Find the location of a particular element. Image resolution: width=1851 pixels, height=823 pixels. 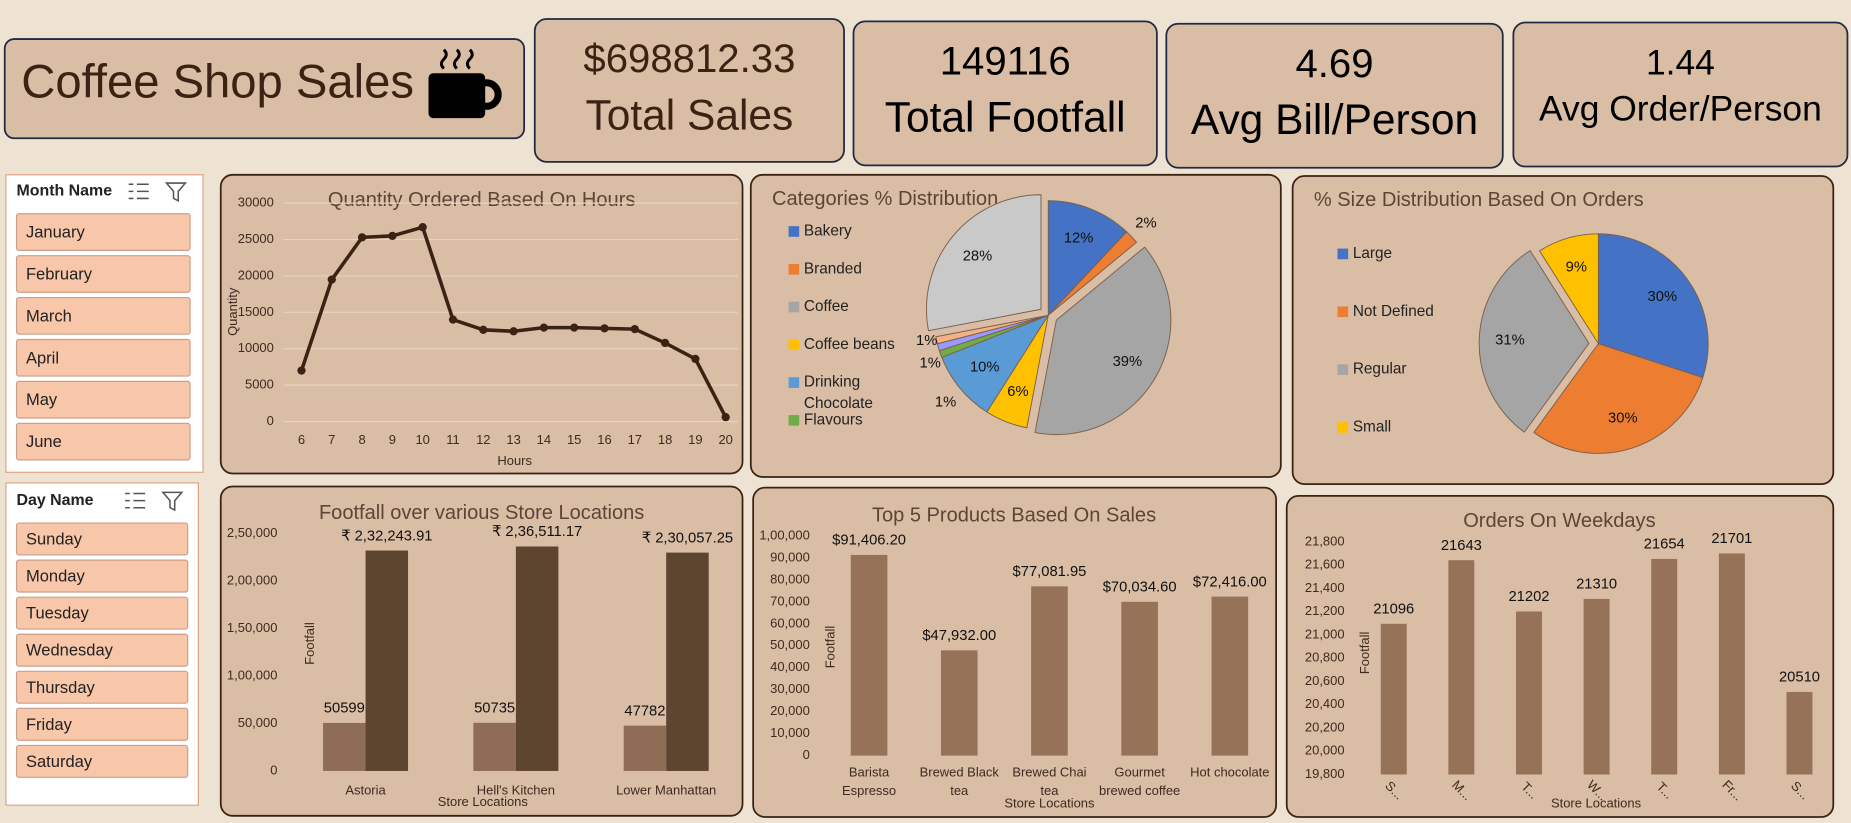

data-label: ₹ 2,36,511.17 is located at coordinates (537, 532).